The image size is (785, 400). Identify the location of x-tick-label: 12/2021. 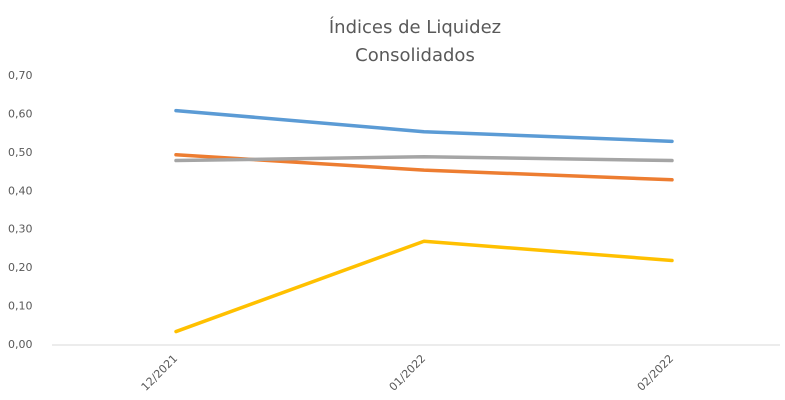
(160, 373).